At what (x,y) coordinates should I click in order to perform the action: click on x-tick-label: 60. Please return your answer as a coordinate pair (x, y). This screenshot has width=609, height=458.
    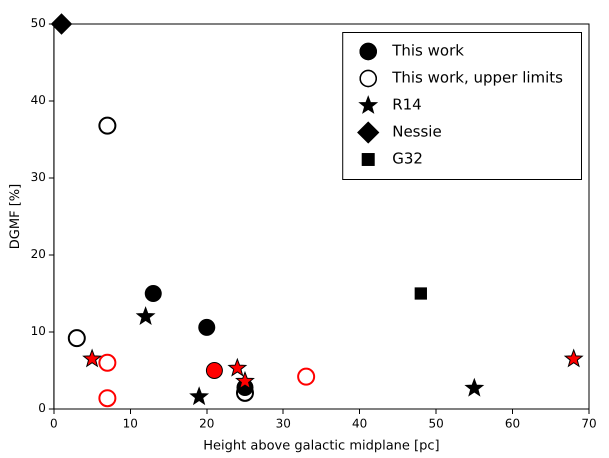
    Looking at the image, I should click on (512, 423).